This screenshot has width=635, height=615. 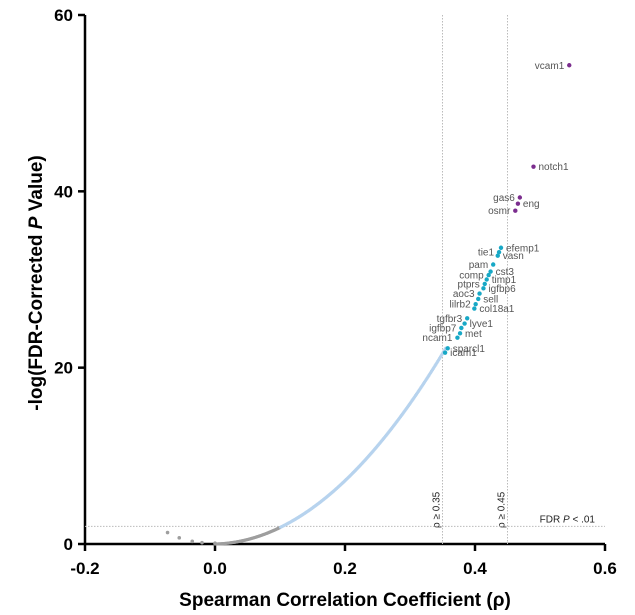 I want to click on label-met: met, so click(x=473, y=334).